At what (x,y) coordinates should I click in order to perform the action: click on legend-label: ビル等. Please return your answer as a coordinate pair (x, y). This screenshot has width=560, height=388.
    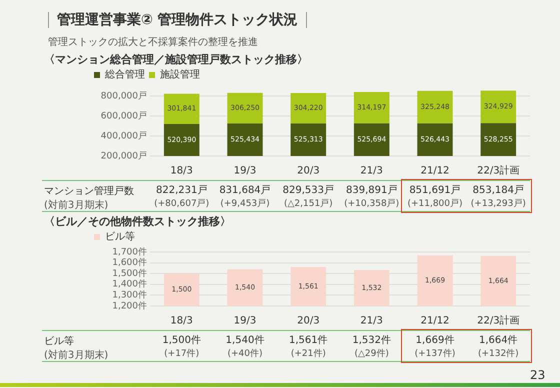
    Looking at the image, I should click on (120, 236).